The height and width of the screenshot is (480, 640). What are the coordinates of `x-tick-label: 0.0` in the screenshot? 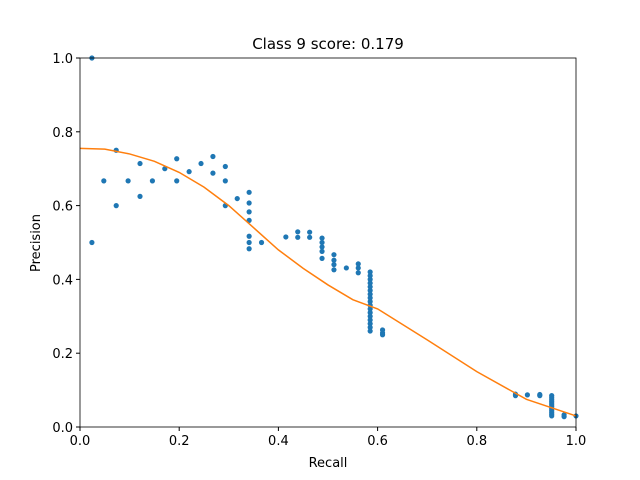 It's located at (80, 441).